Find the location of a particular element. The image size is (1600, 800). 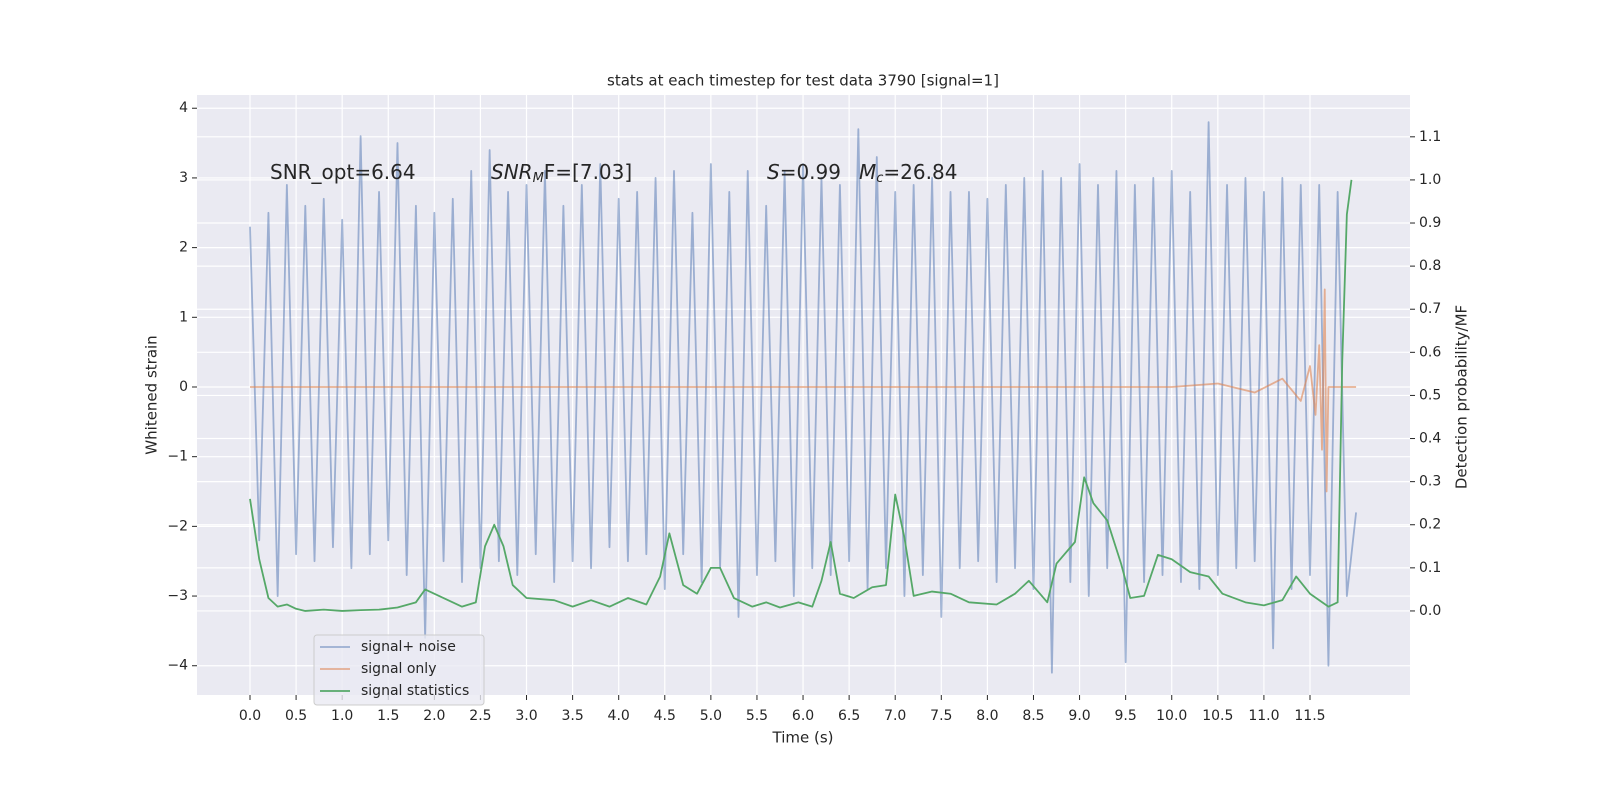

x-tick-label: 6.0 is located at coordinates (803, 716).